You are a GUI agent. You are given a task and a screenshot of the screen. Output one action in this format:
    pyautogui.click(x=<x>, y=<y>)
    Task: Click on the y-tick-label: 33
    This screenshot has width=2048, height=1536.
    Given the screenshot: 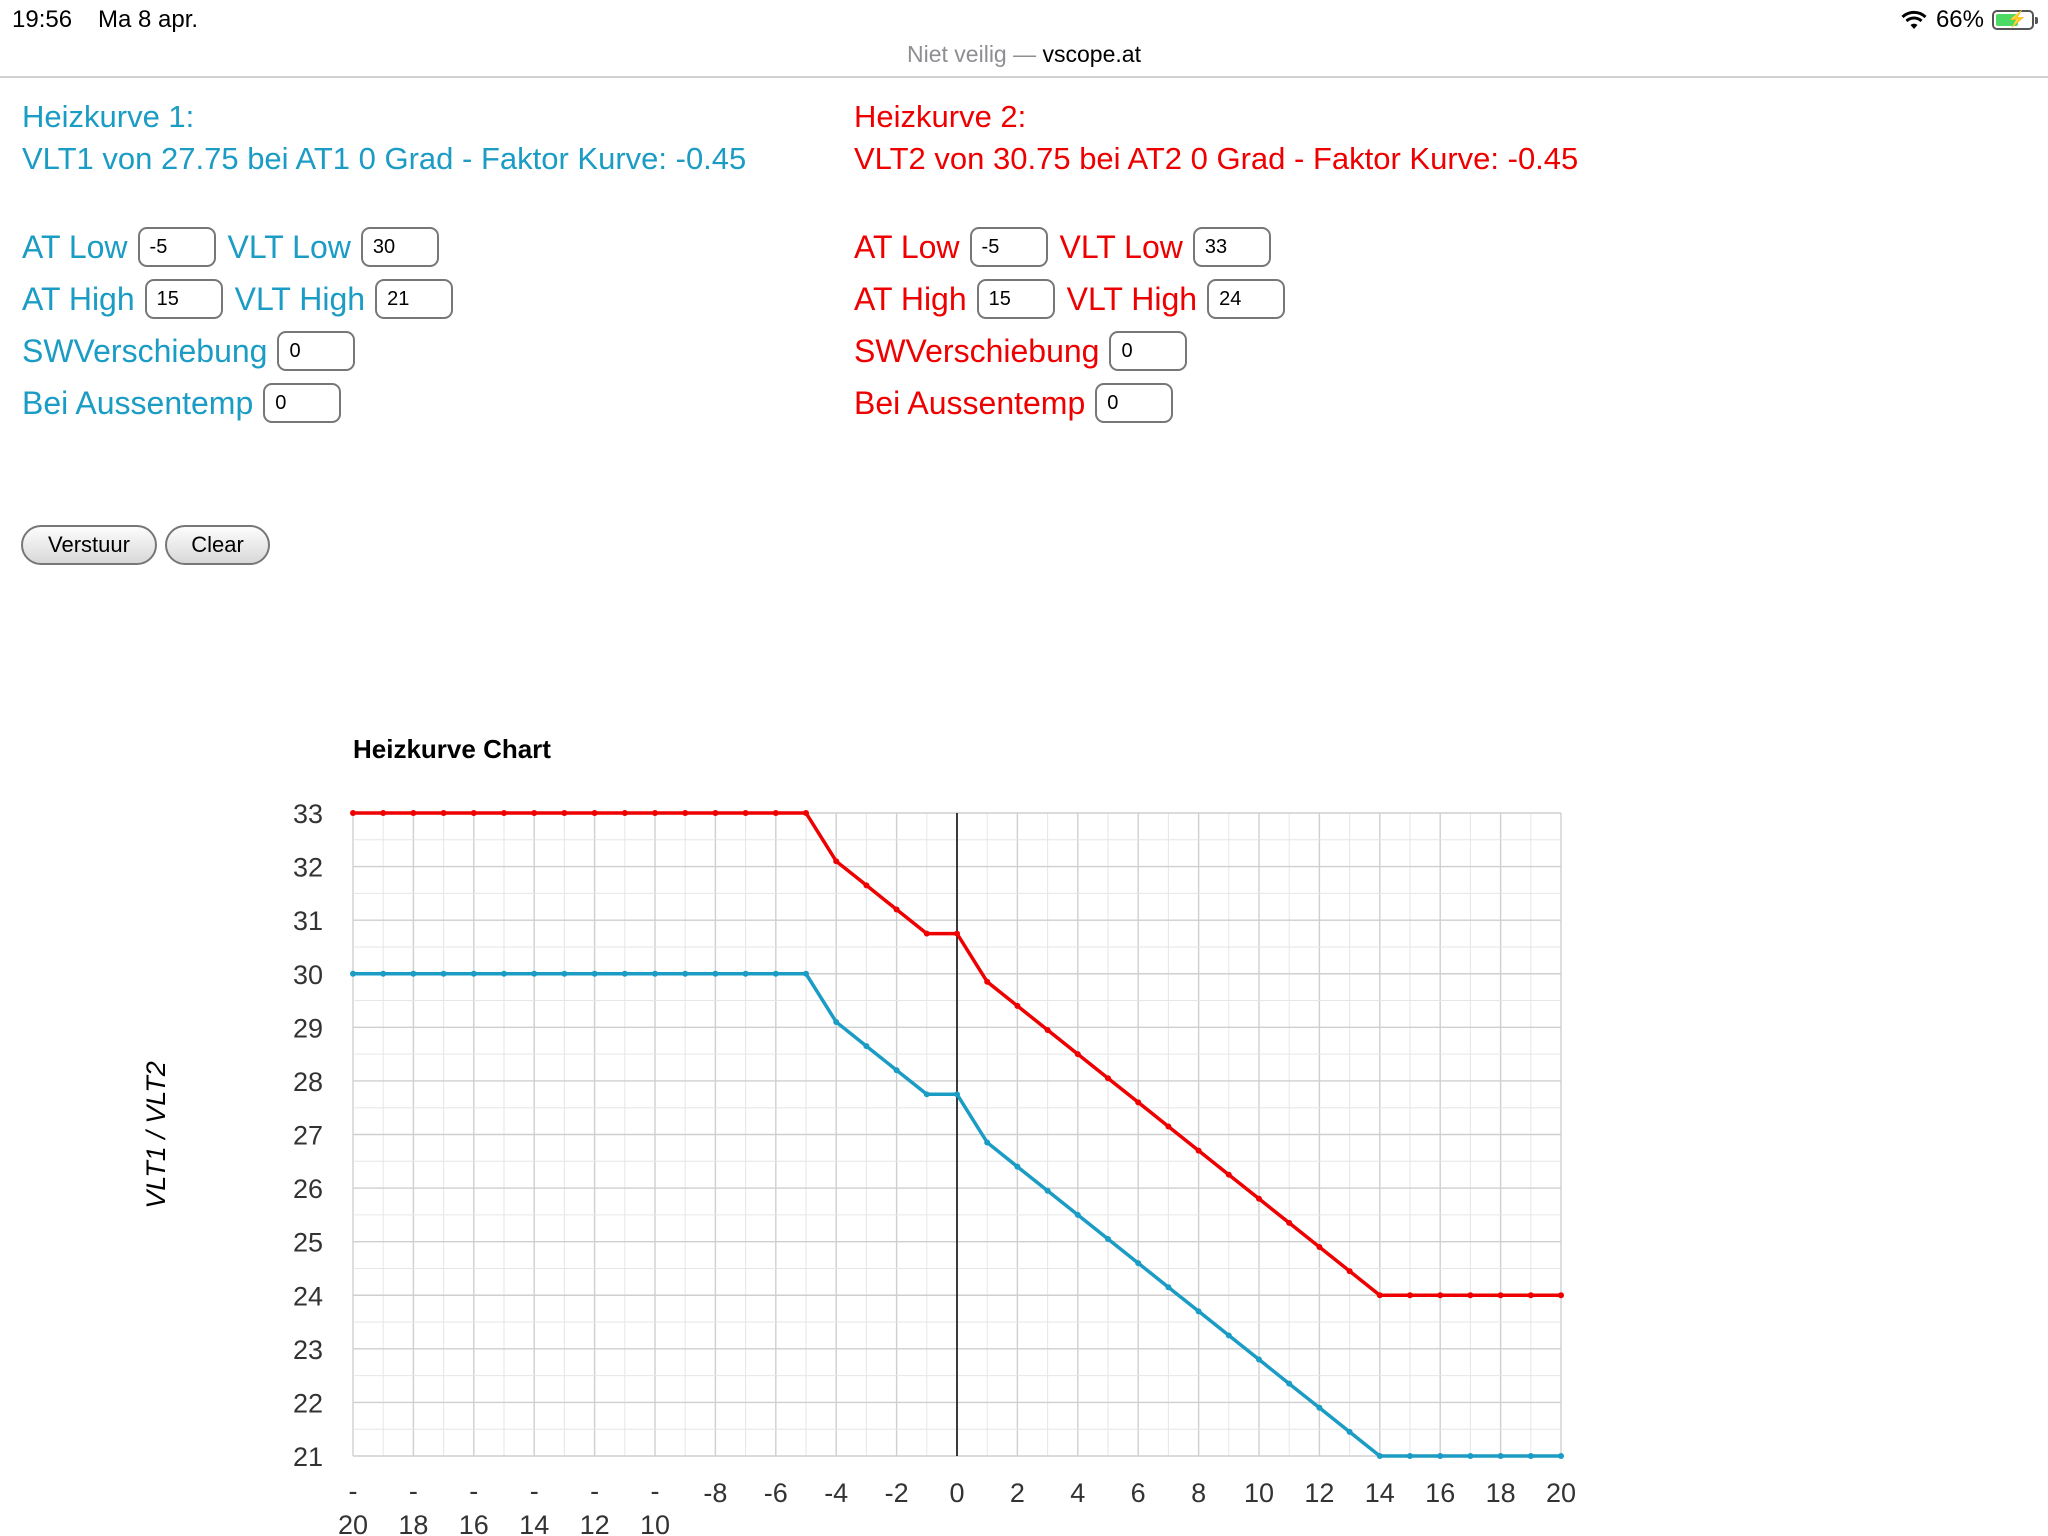 What is the action you would take?
    pyautogui.click(x=308, y=814)
    